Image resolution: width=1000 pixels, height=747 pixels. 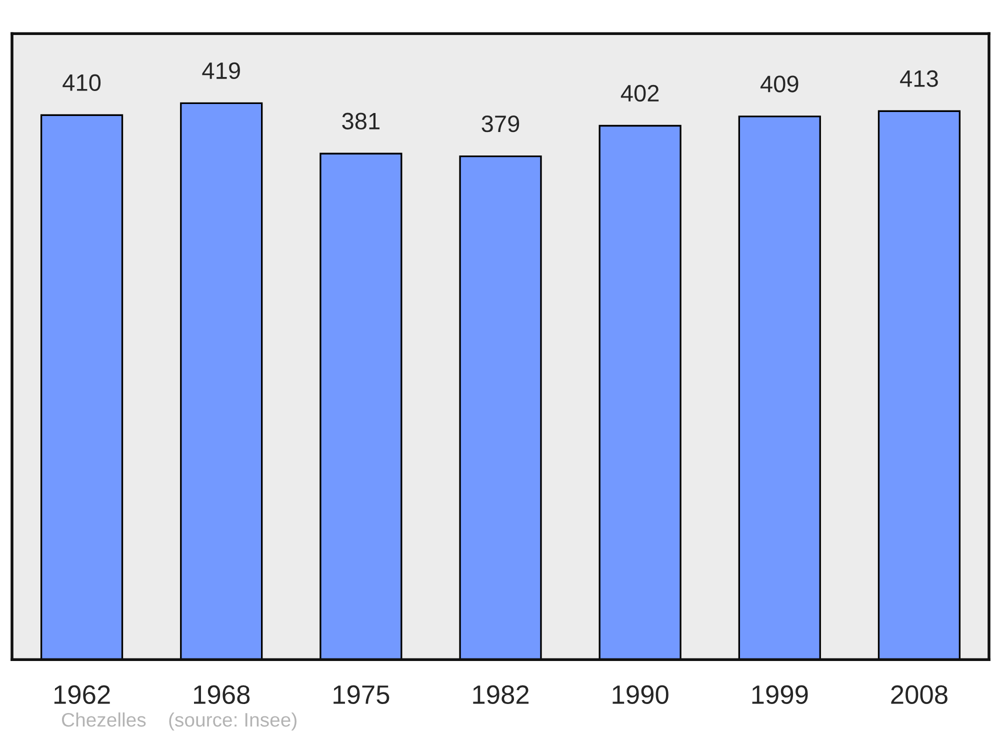 I want to click on data-label: 419, so click(x=221, y=71).